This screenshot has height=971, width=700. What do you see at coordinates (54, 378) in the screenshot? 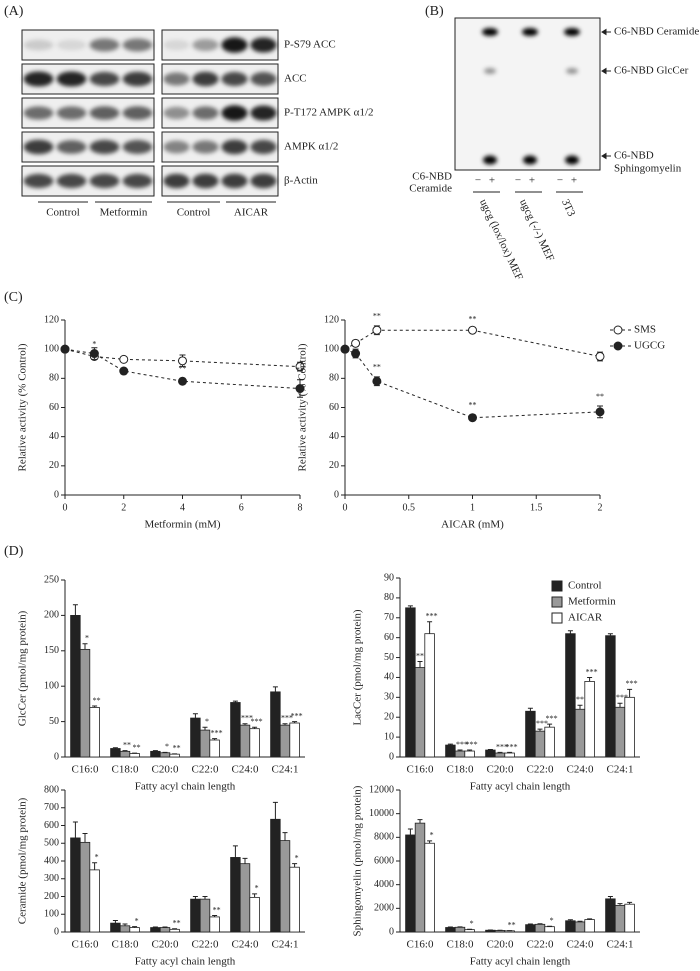
I see `y-tick-label: 80` at bounding box center [54, 378].